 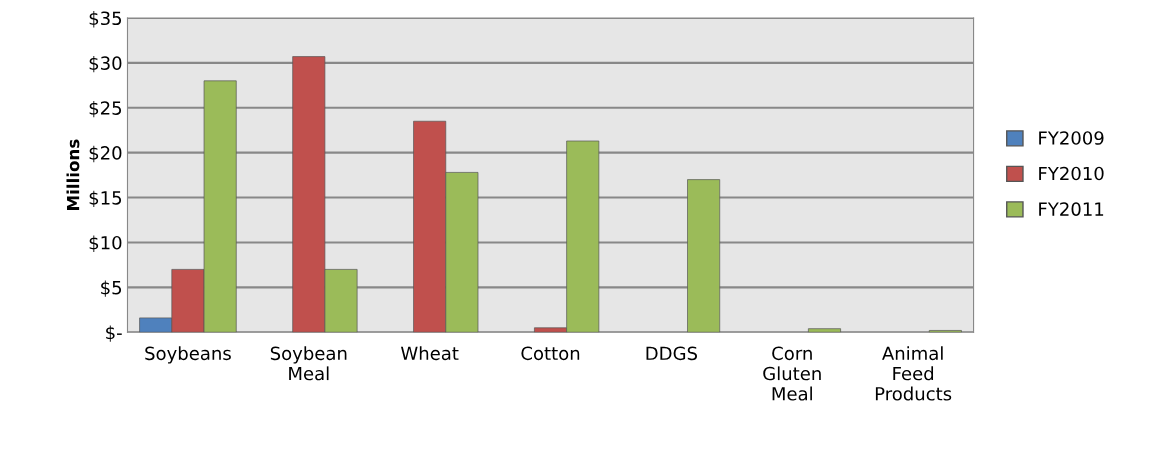 I want to click on y-tick-label: $35, so click(x=105, y=19).